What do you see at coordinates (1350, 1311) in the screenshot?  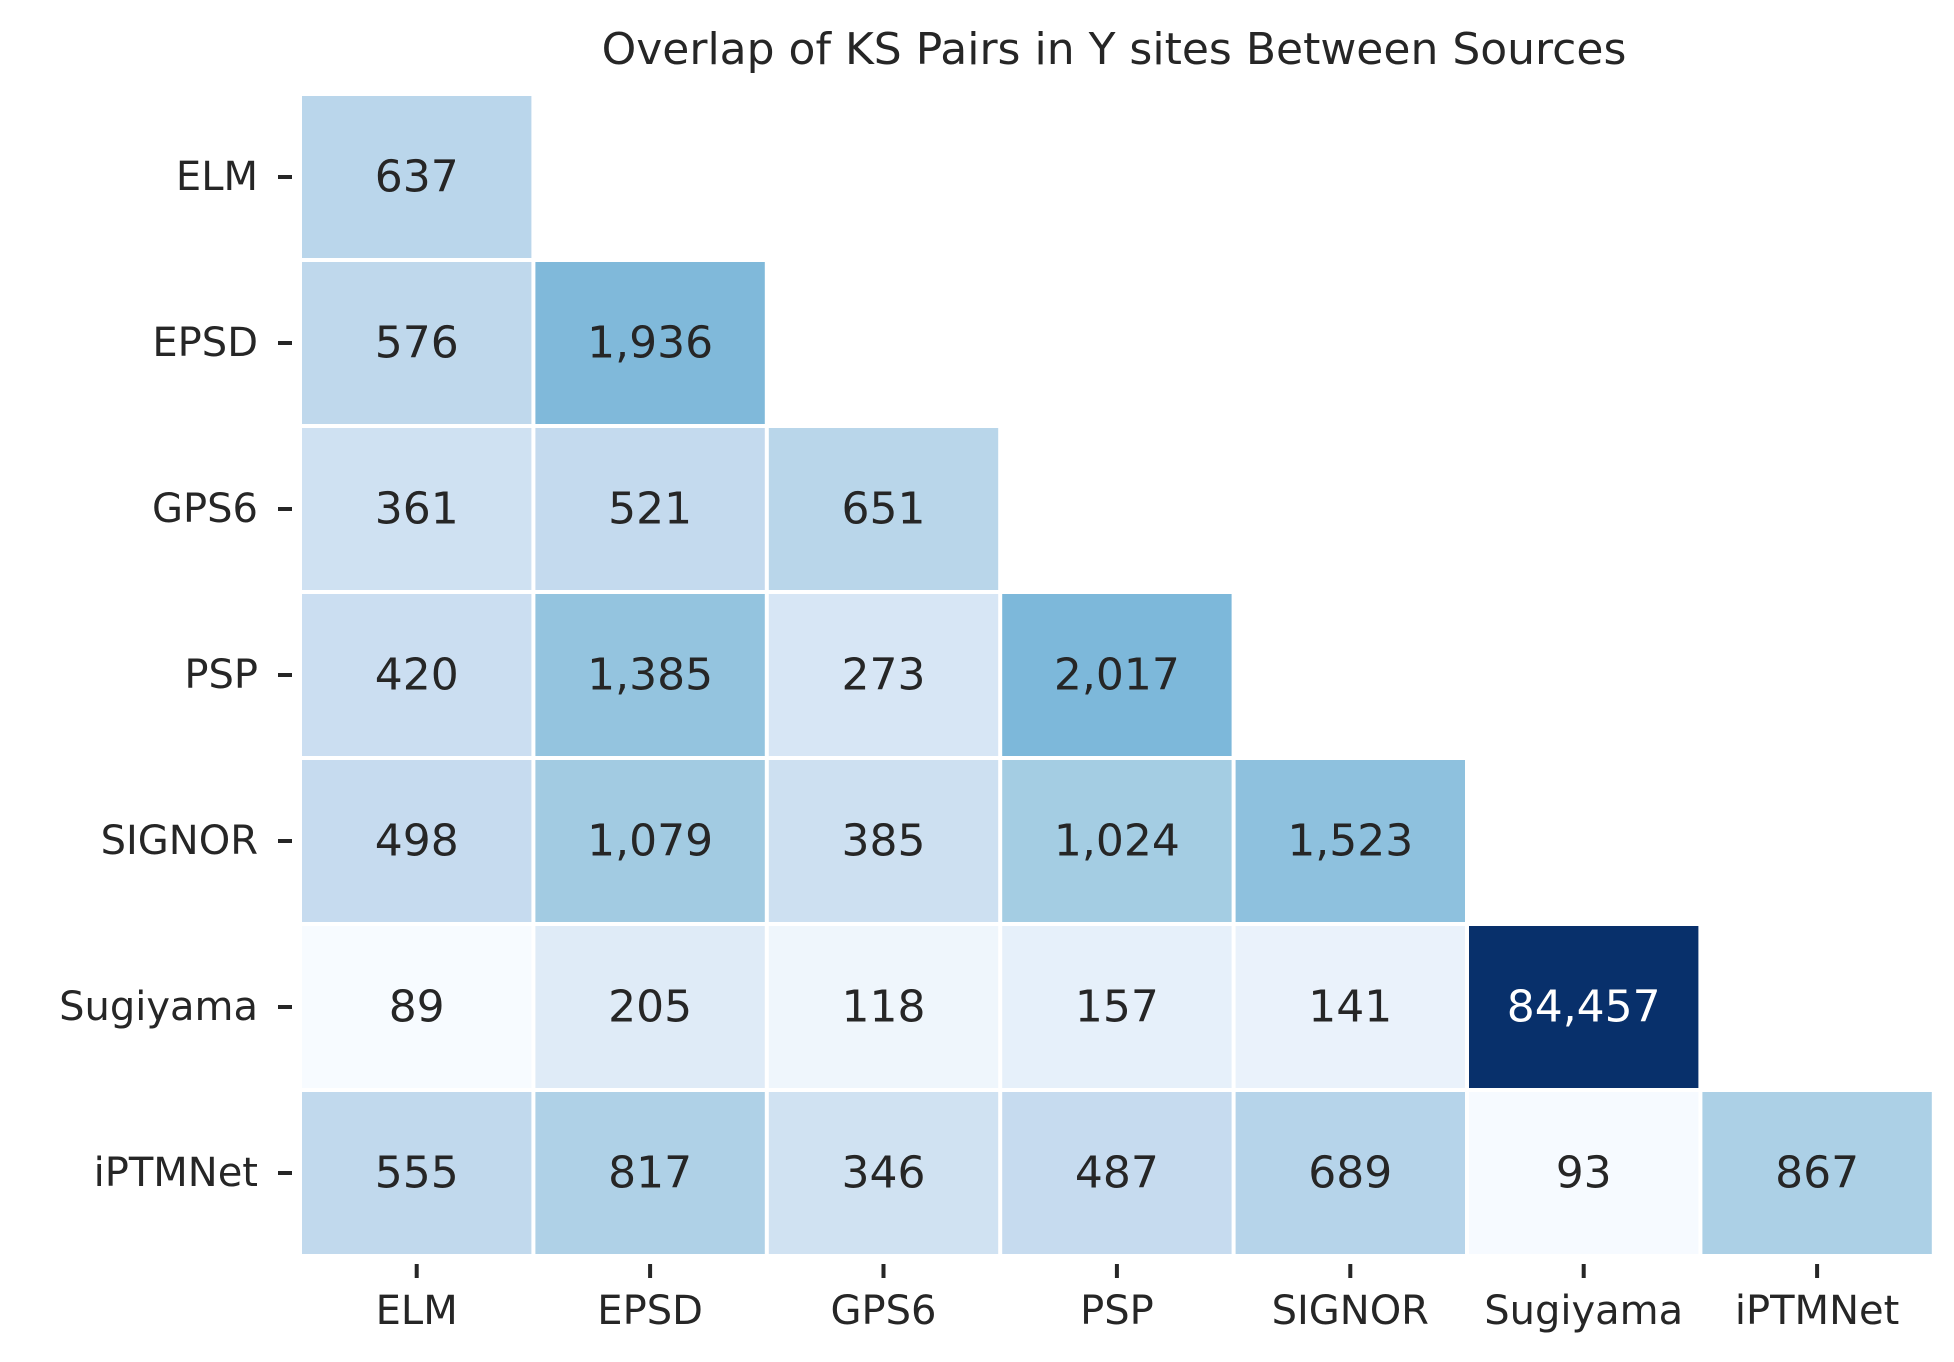 I see `x-tick-label: SIGNOR` at bounding box center [1350, 1311].